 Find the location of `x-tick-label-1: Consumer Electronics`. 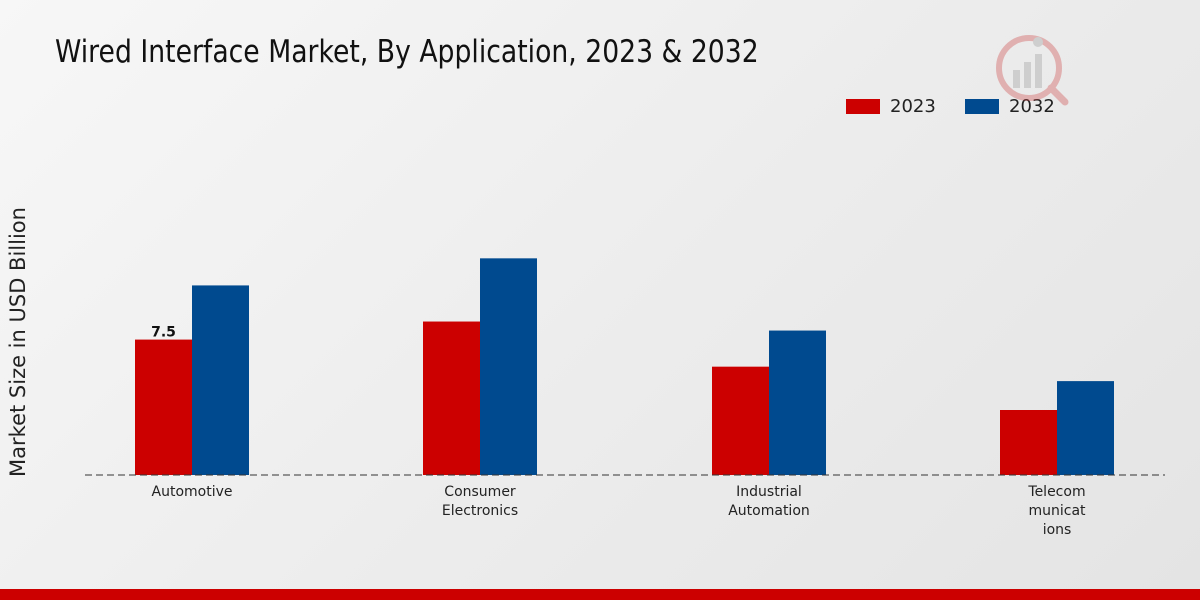

x-tick-label-1: Consumer Electronics is located at coordinates (480, 501).